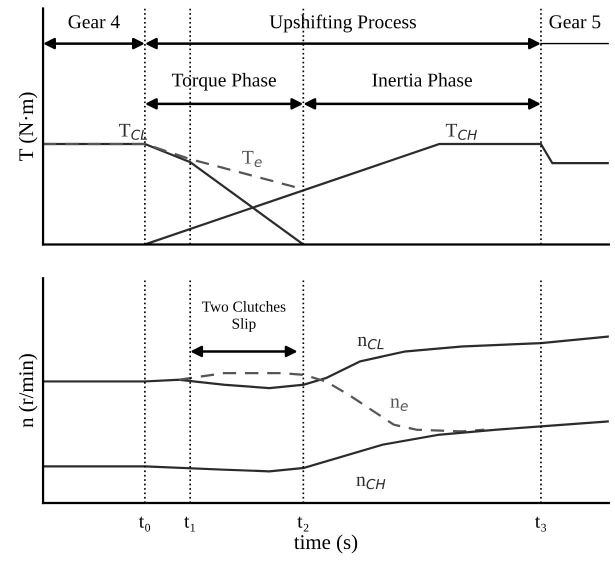 The image size is (615, 562). I want to click on series-label: n$_{e}$, so click(399, 404).